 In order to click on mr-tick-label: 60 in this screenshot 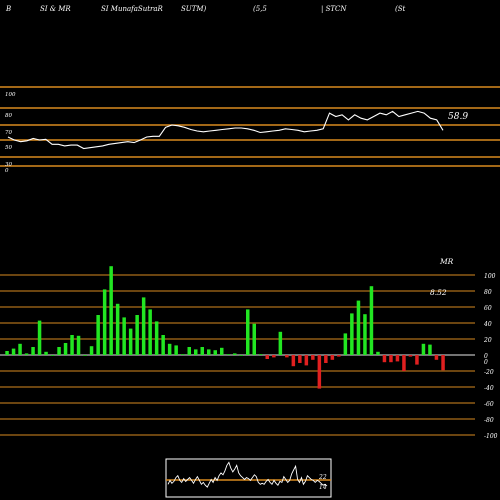, I will do `click(488, 308)`.